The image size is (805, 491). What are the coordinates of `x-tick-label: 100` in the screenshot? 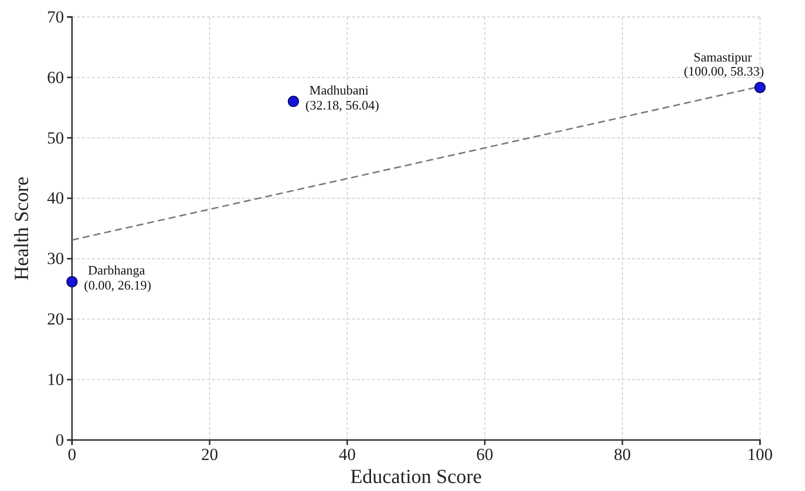 It's located at (760, 454).